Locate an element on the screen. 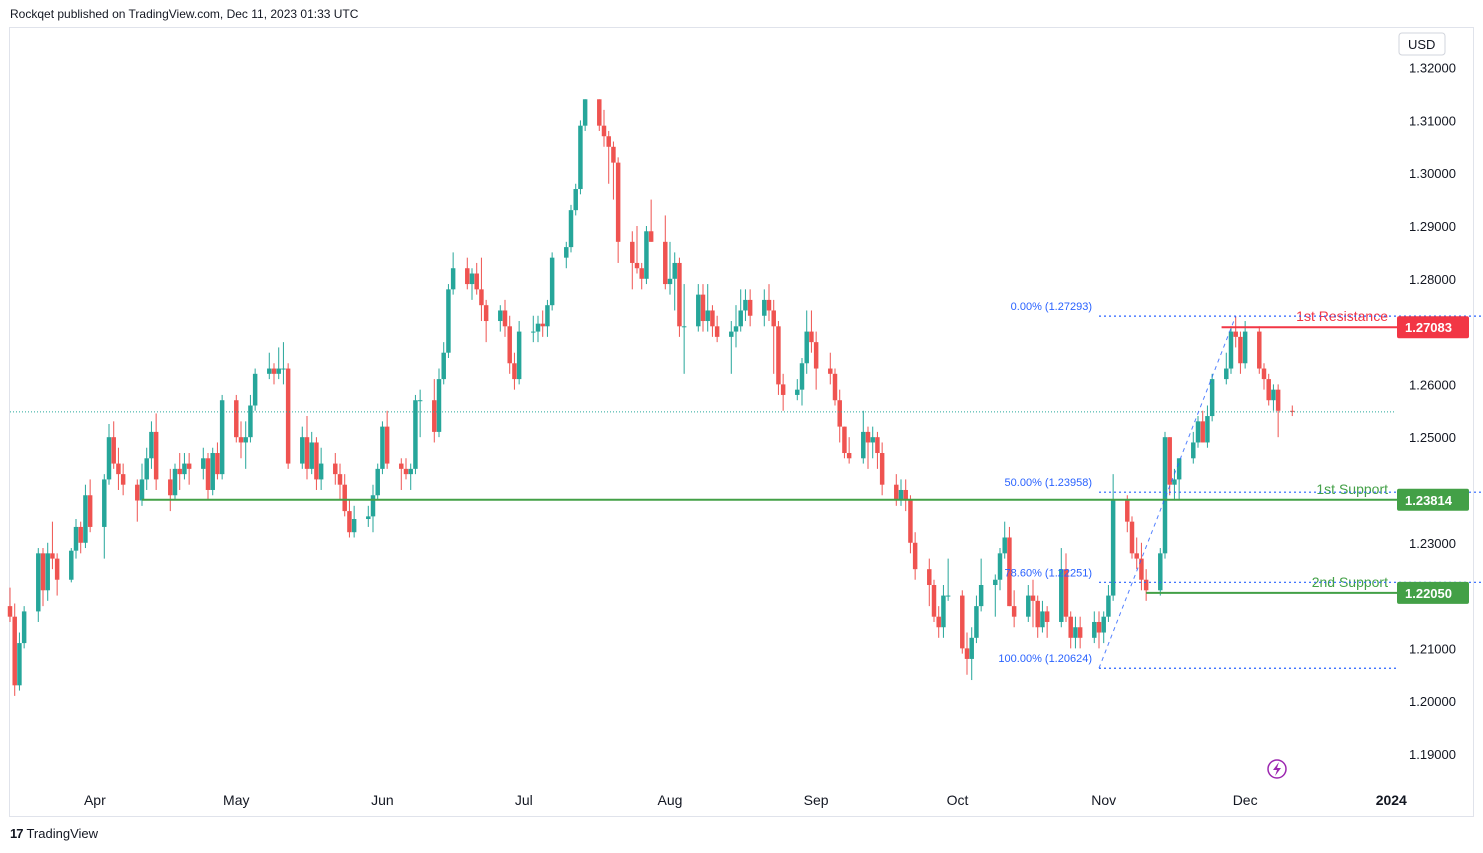 The height and width of the screenshot is (853, 1483). price-tick-label: 1.19000 is located at coordinates (1432, 754).